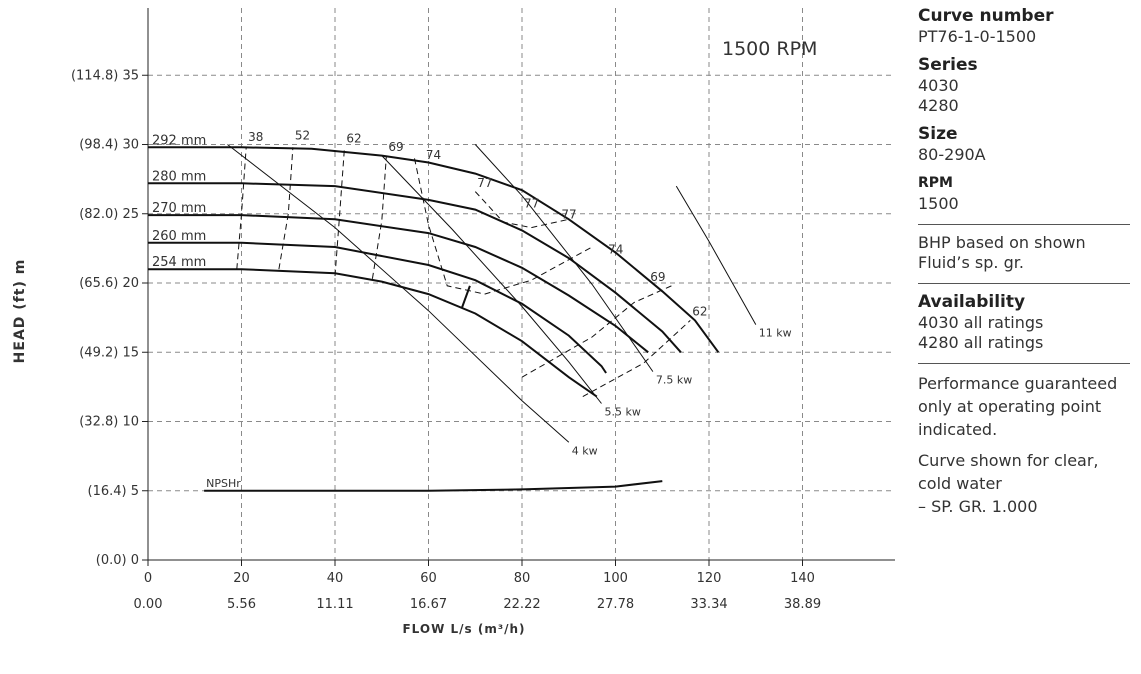 The height and width of the screenshot is (674, 1141). Describe the element at coordinates (521, 604) in the screenshot. I see `x-tick-label-secondary: 22.22` at that location.